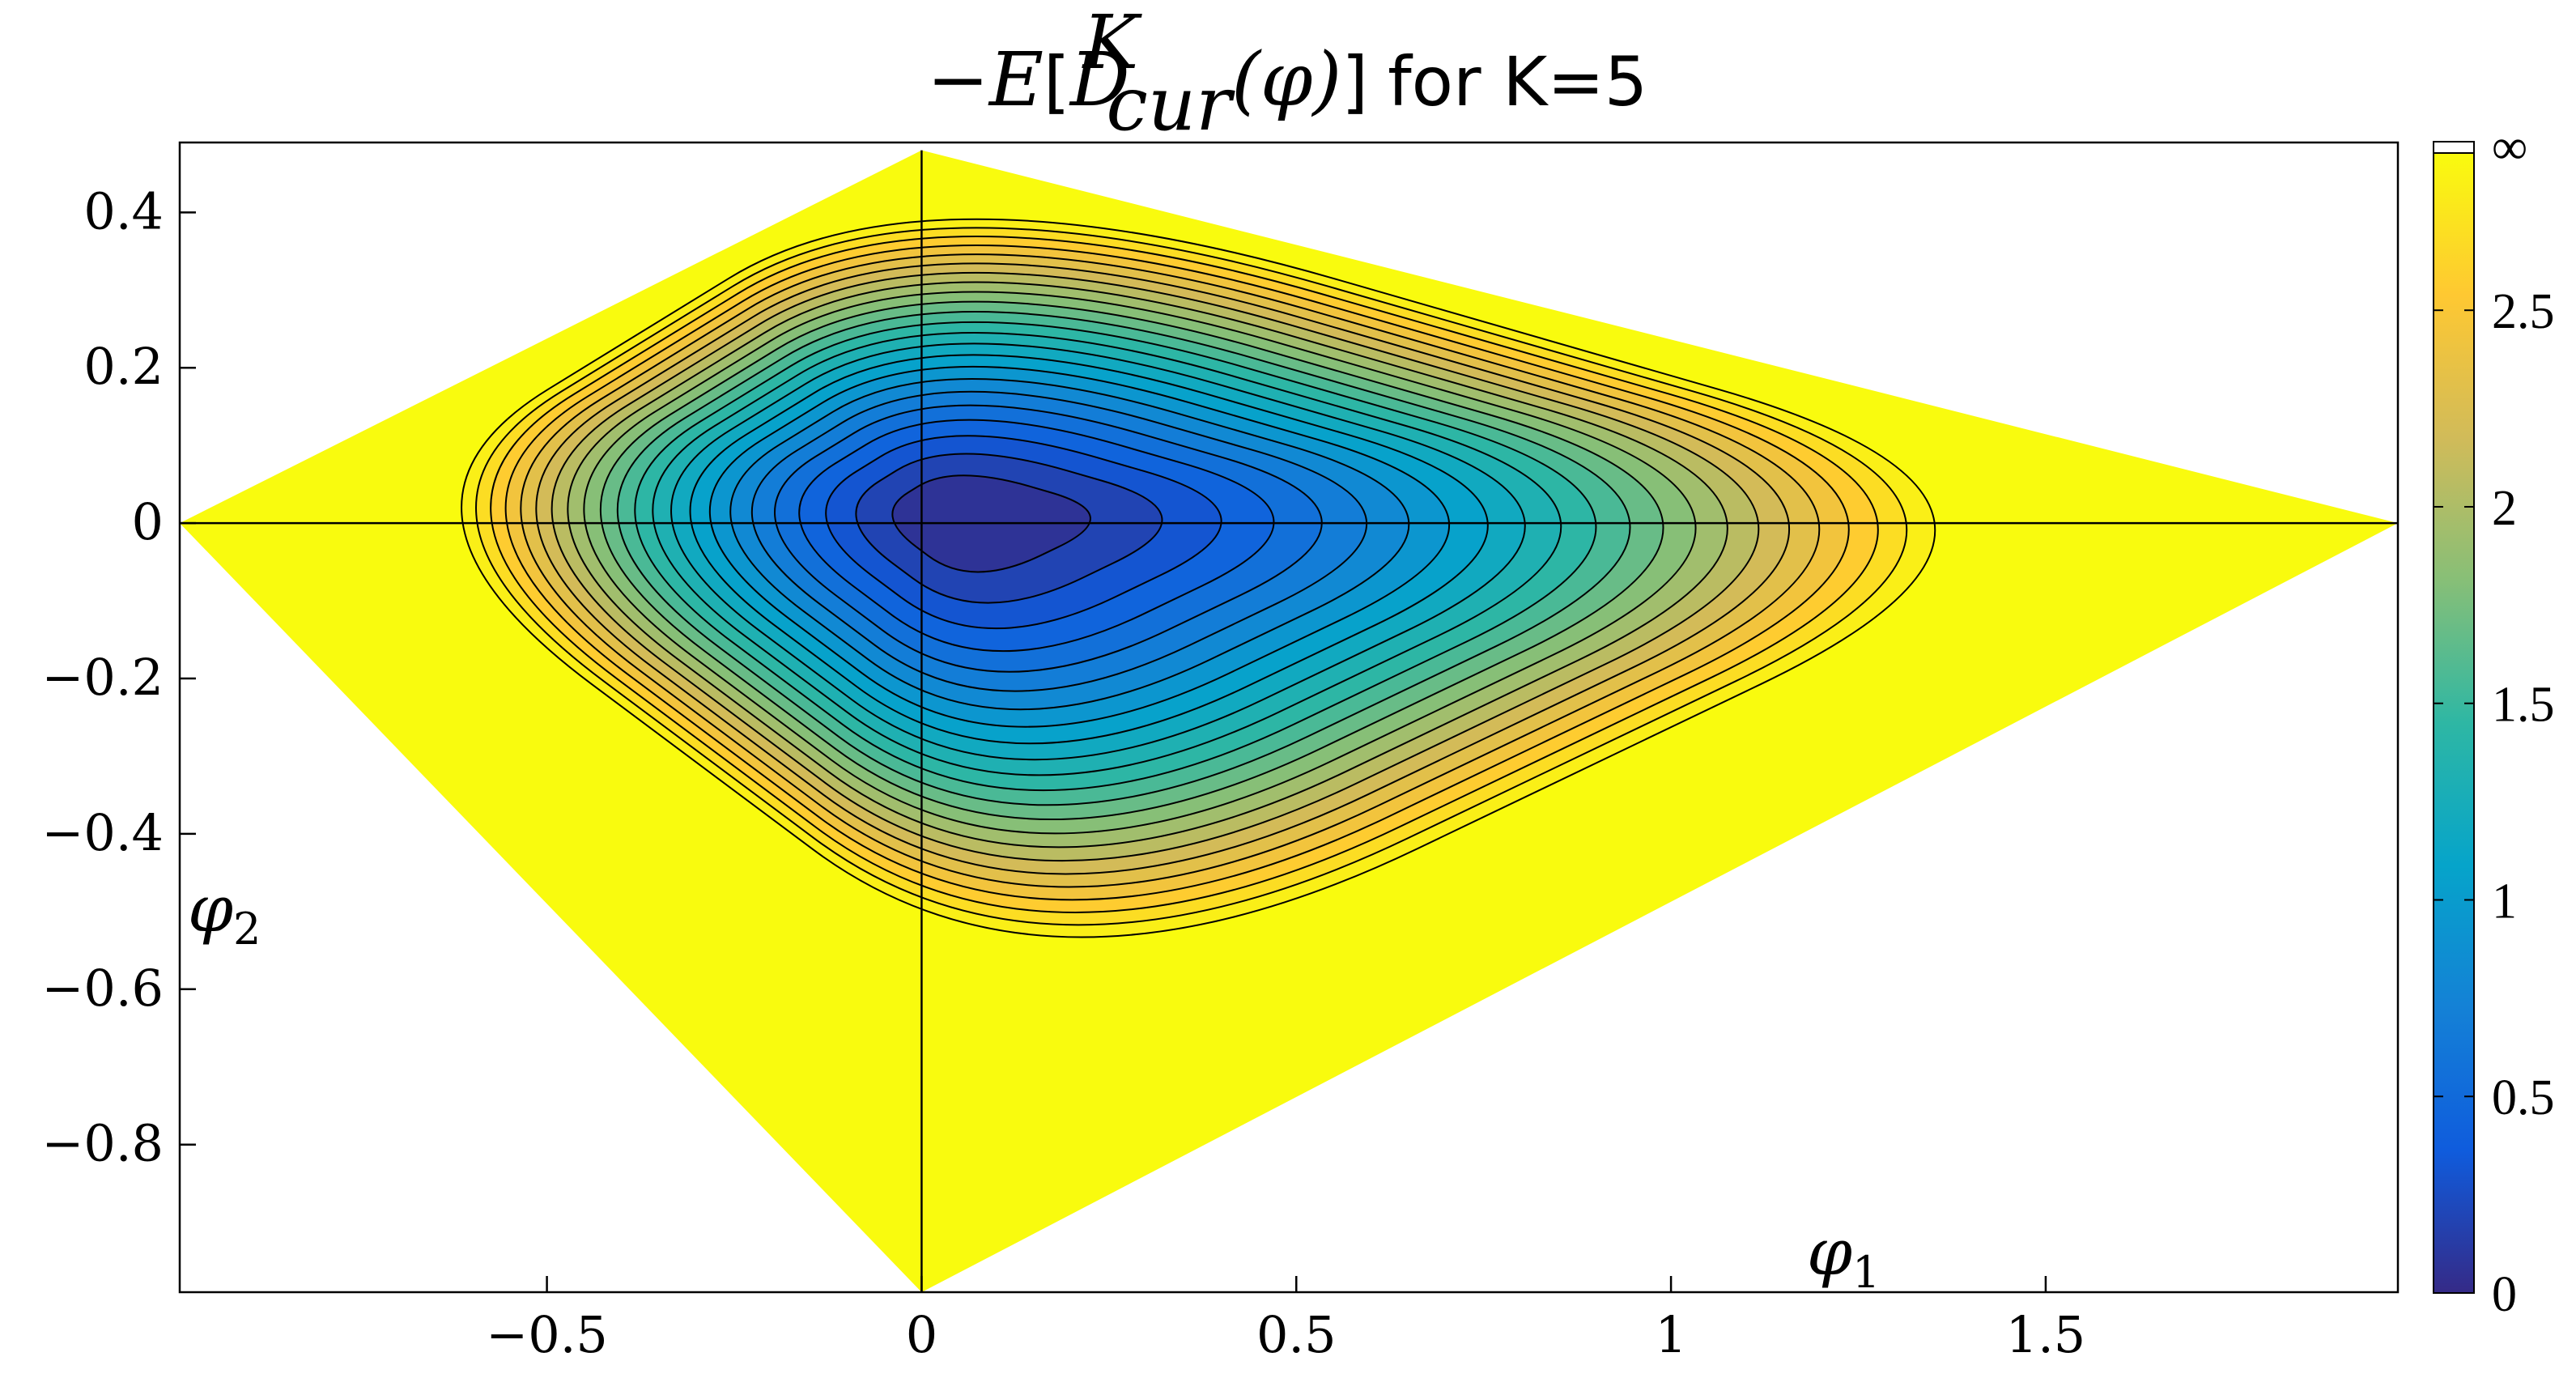  What do you see at coordinates (1286, 79) in the screenshot?
I see `title-argument: (φ)` at bounding box center [1286, 79].